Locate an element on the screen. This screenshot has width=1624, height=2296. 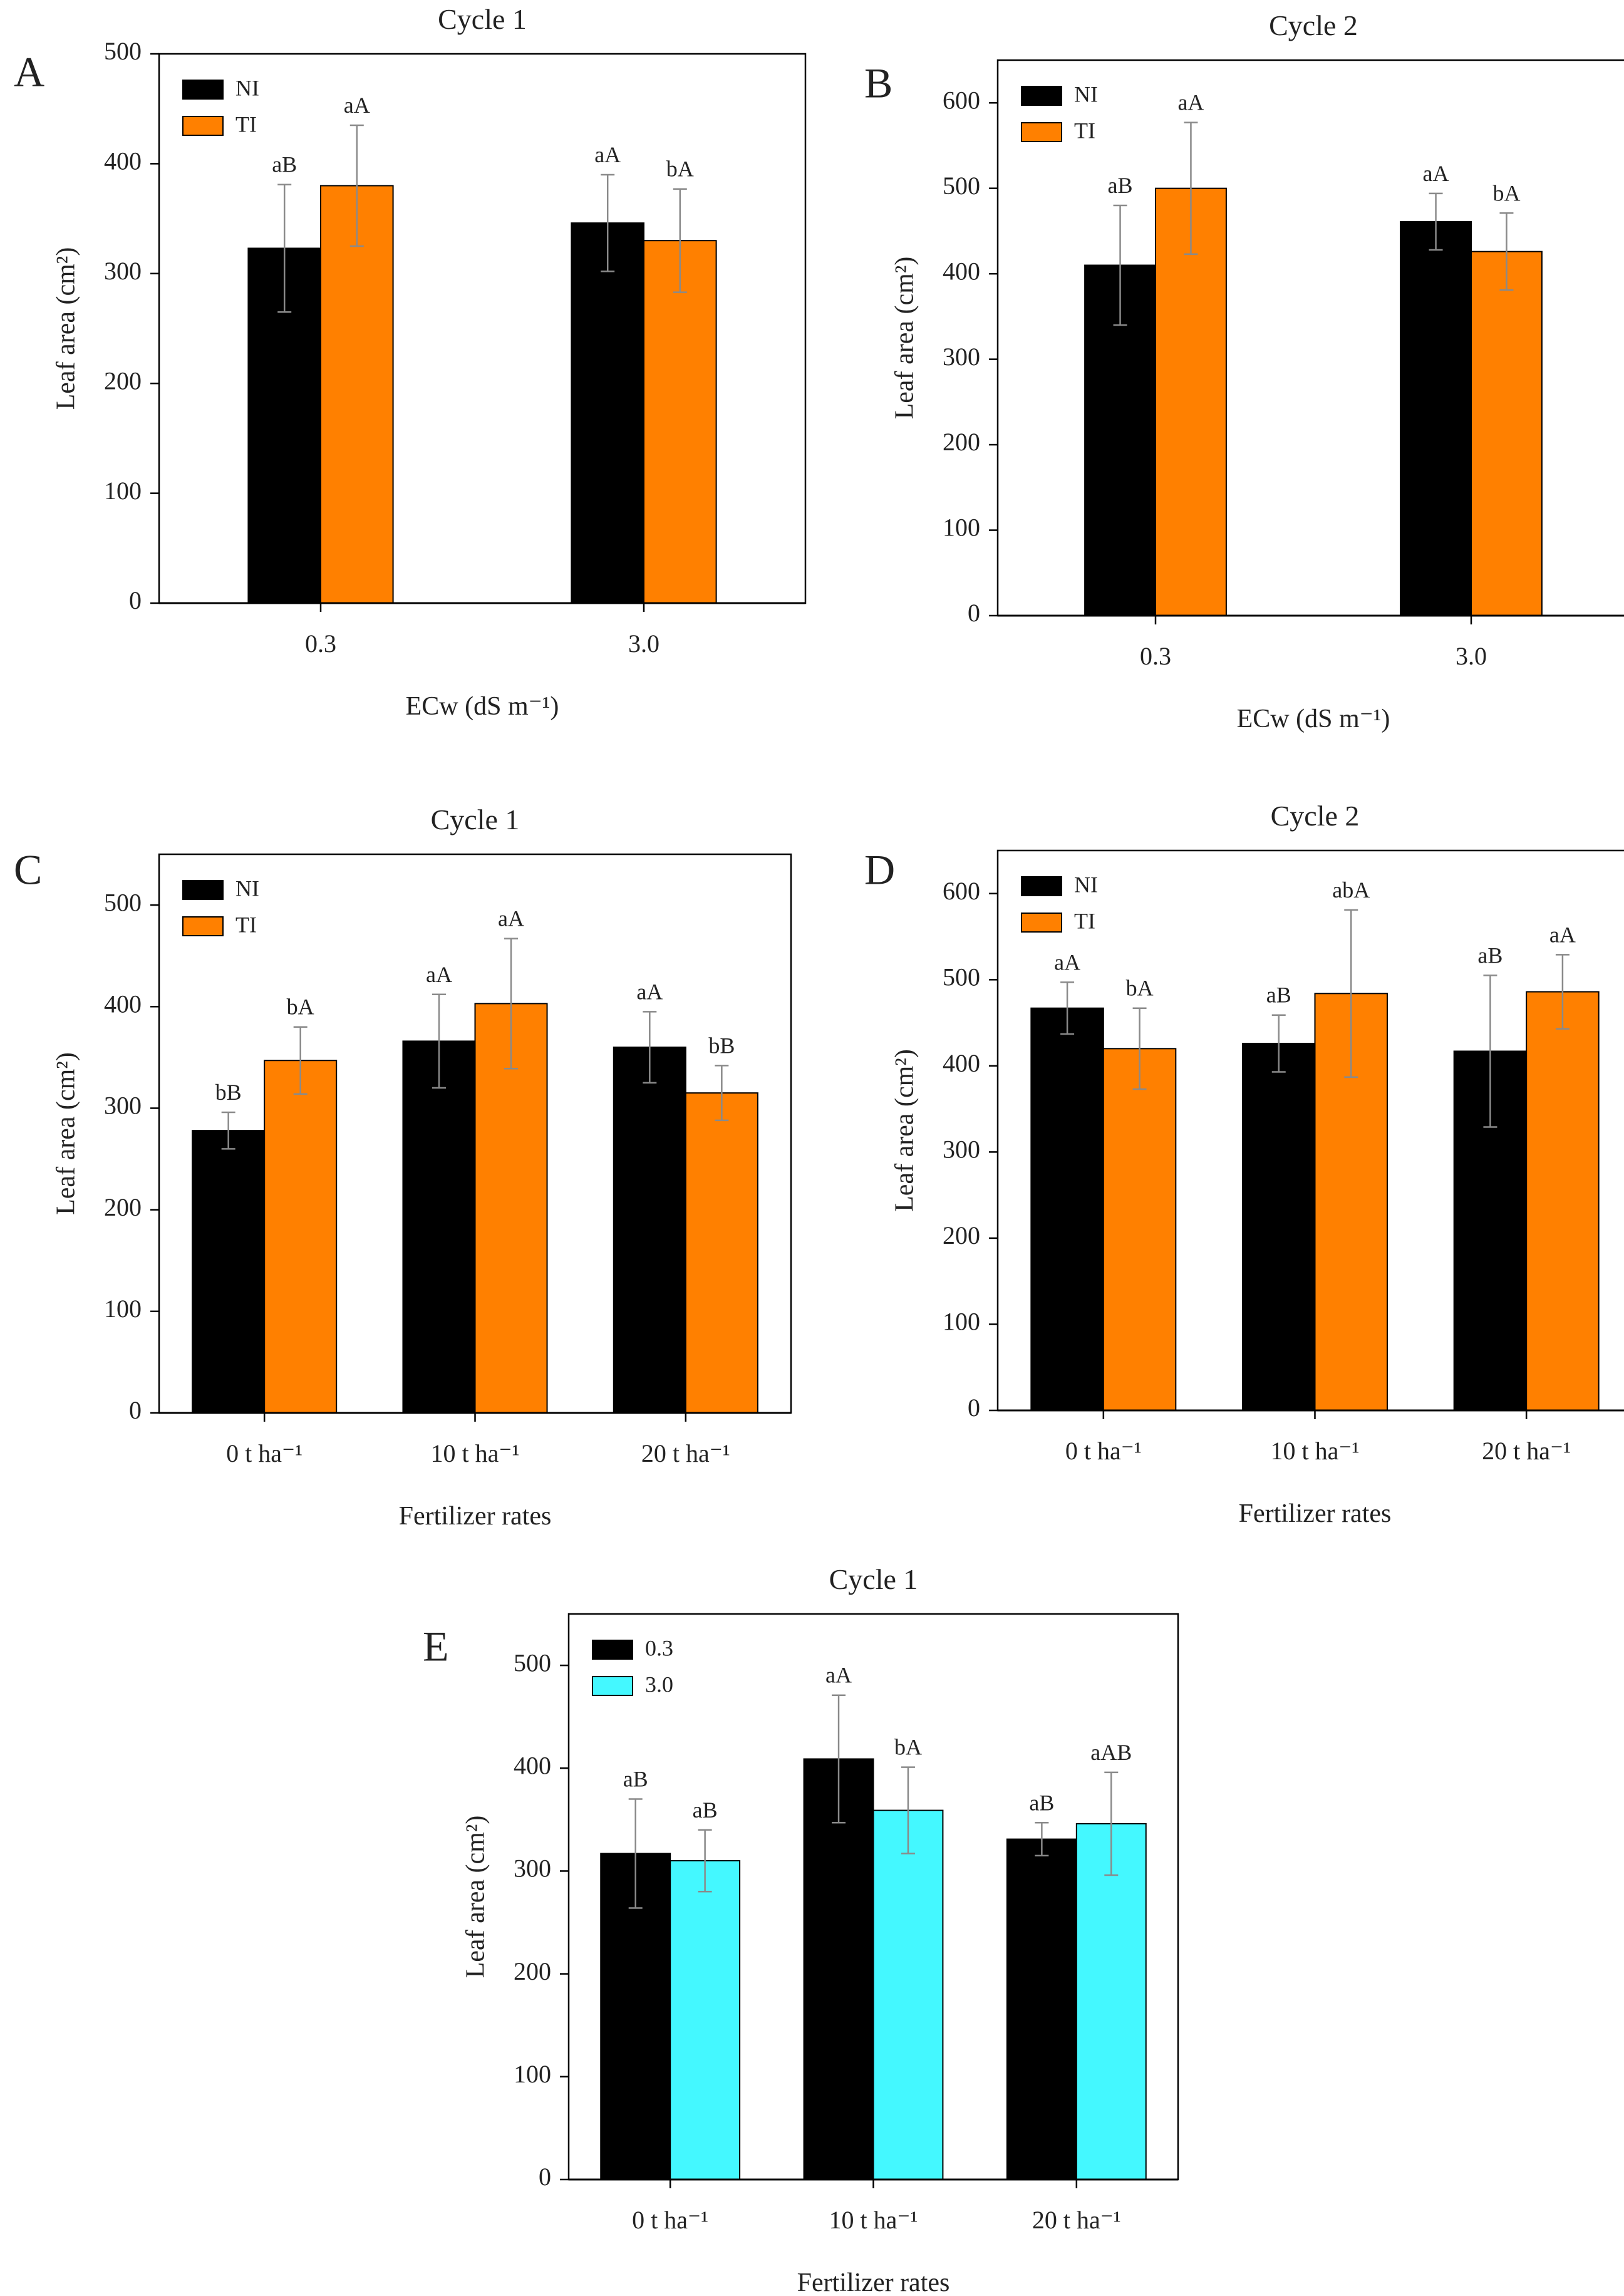
legend-label: 0.3 is located at coordinates (659, 1647).